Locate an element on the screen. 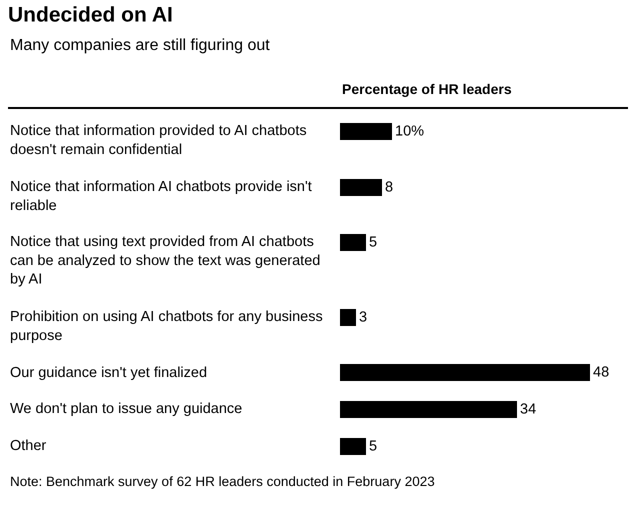 Image resolution: width=633 pixels, height=511 pixels. data-label: 3 is located at coordinates (363, 318).